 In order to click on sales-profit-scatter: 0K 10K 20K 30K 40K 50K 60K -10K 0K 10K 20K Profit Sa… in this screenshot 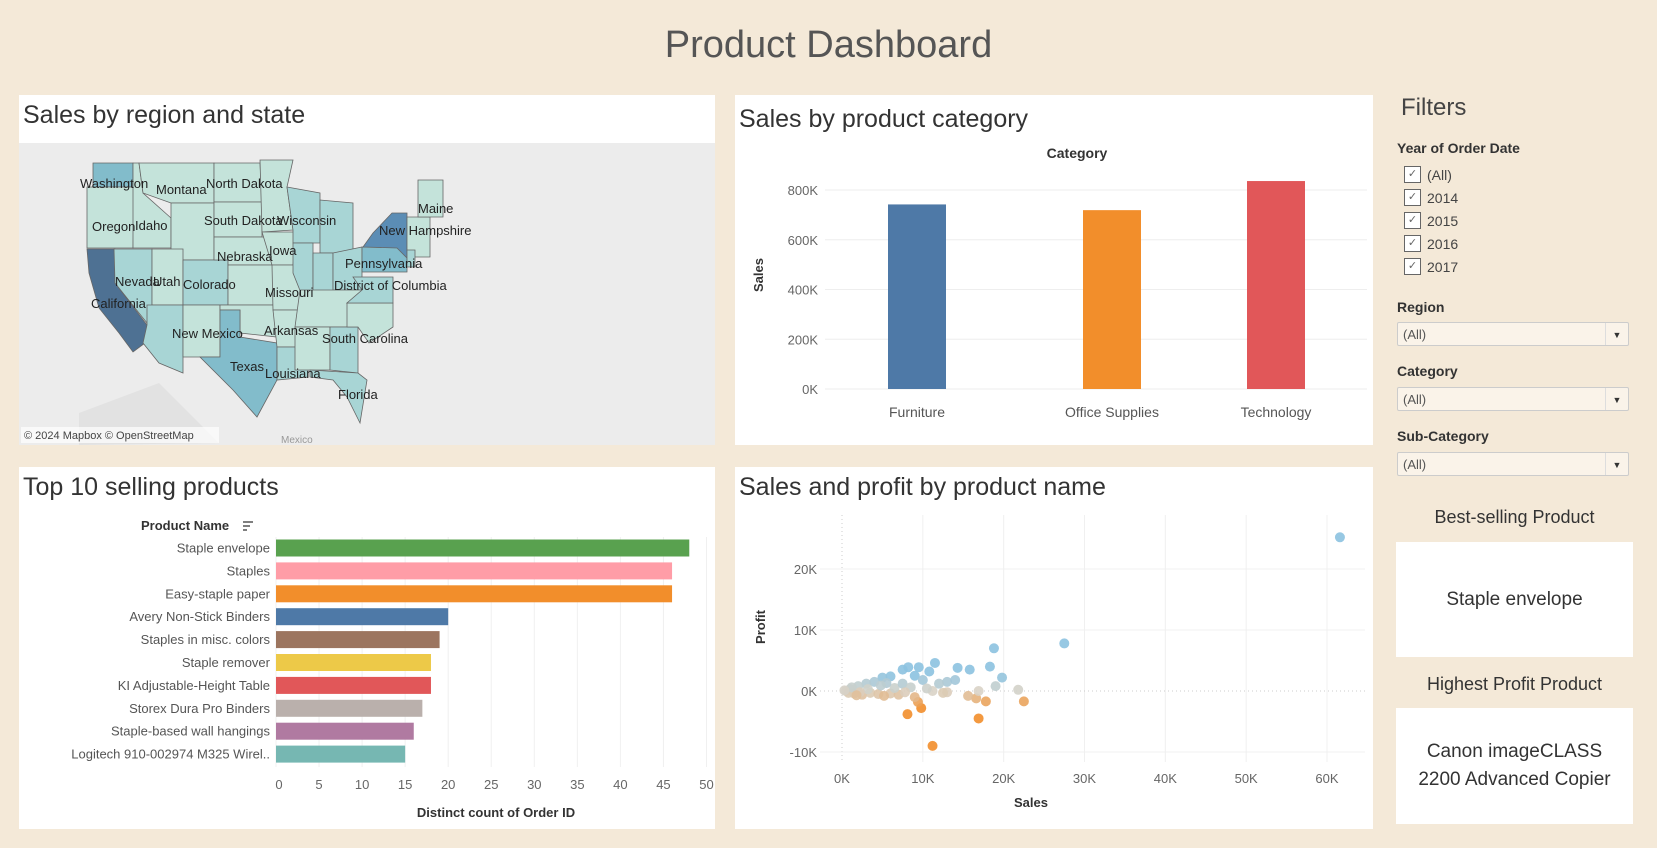, I will do `click(1059, 662)`.